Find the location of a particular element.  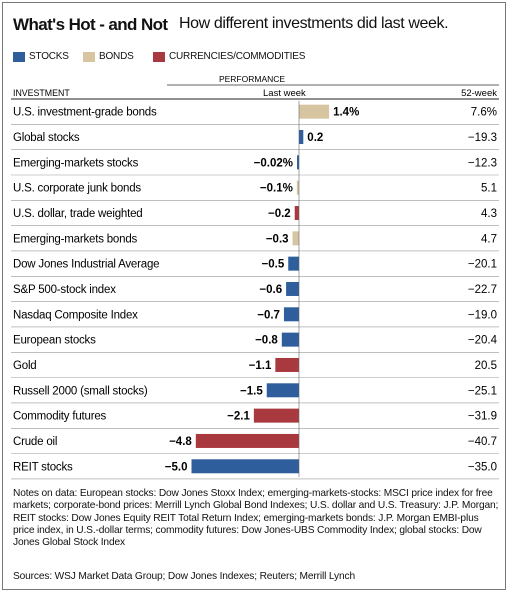

row-u-s-investment-grade-bonds: U.S. investment-grade bonds 1.4% 7.6% is located at coordinates (255, 114).